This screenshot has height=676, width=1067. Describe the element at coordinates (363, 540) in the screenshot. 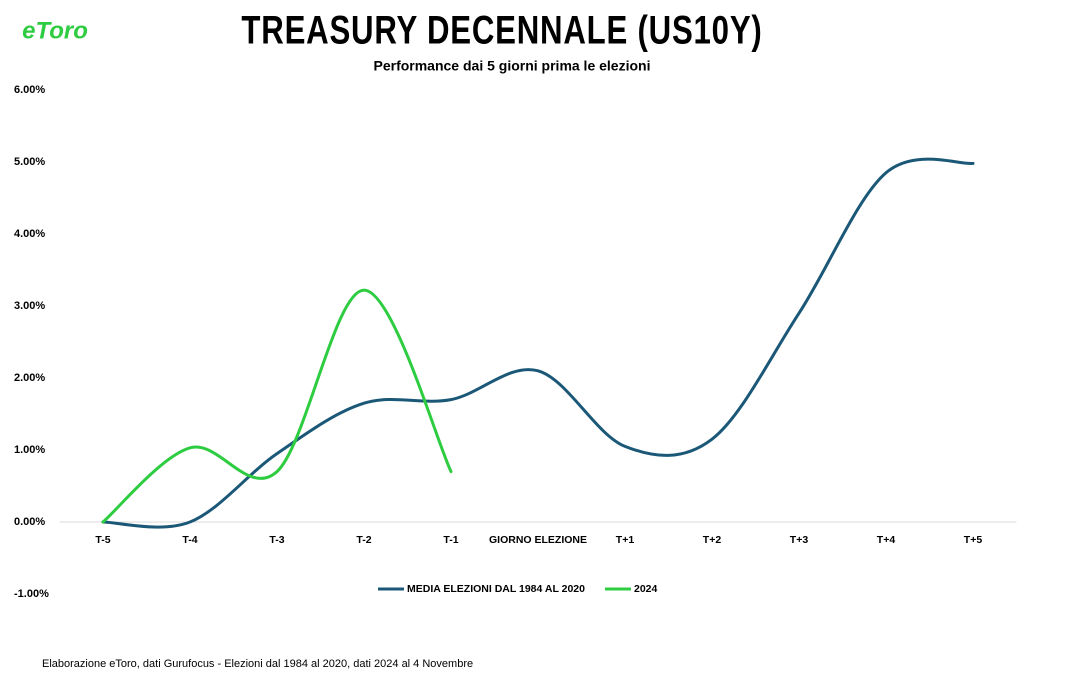

I see `x-tick-label: T-2` at that location.